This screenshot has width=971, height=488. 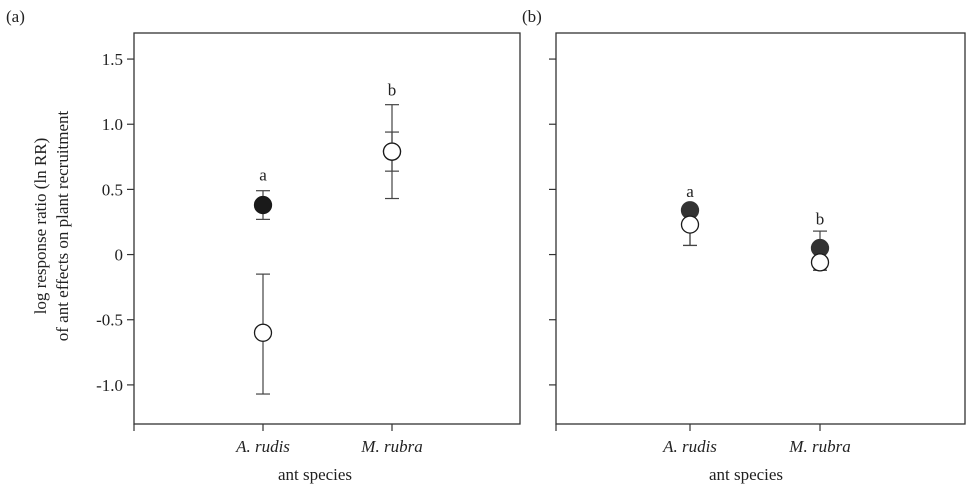 I want to click on panel-label: (b), so click(x=532, y=16).